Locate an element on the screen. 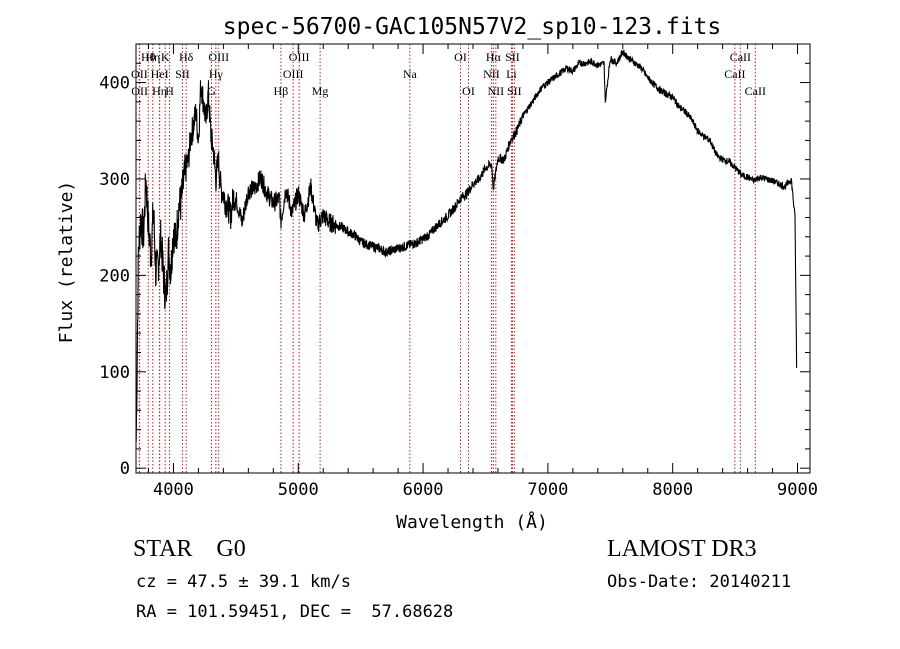 The width and height of the screenshot is (900, 649). x-tick-label-3: 7000 is located at coordinates (547, 490).